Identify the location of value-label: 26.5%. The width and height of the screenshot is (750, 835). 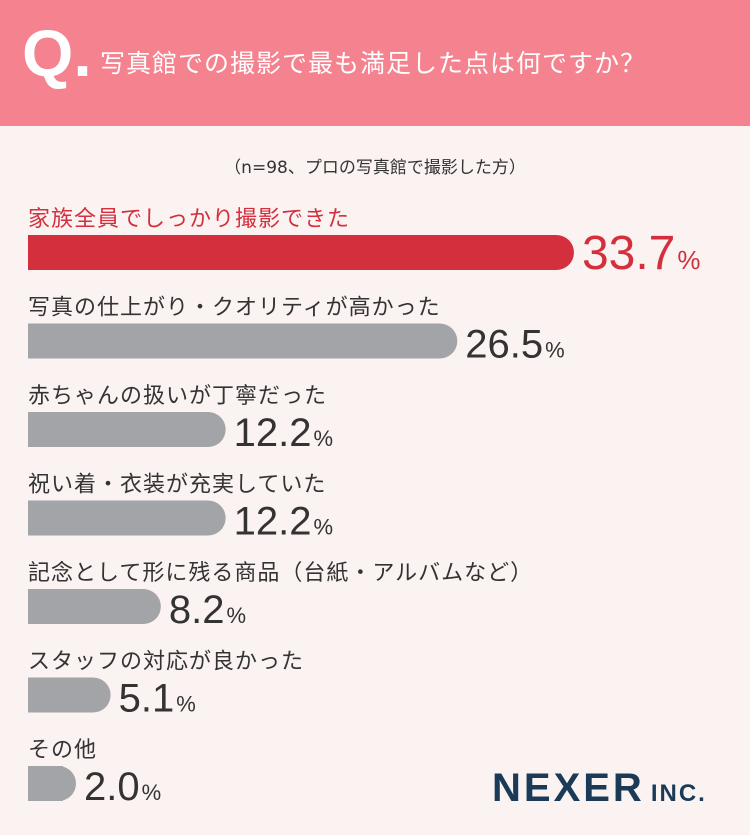
(514, 345).